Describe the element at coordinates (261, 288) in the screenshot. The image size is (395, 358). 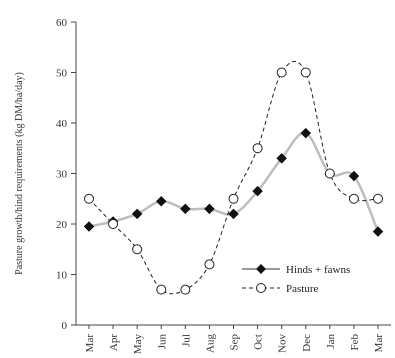
I see `legend-marker-circle` at that location.